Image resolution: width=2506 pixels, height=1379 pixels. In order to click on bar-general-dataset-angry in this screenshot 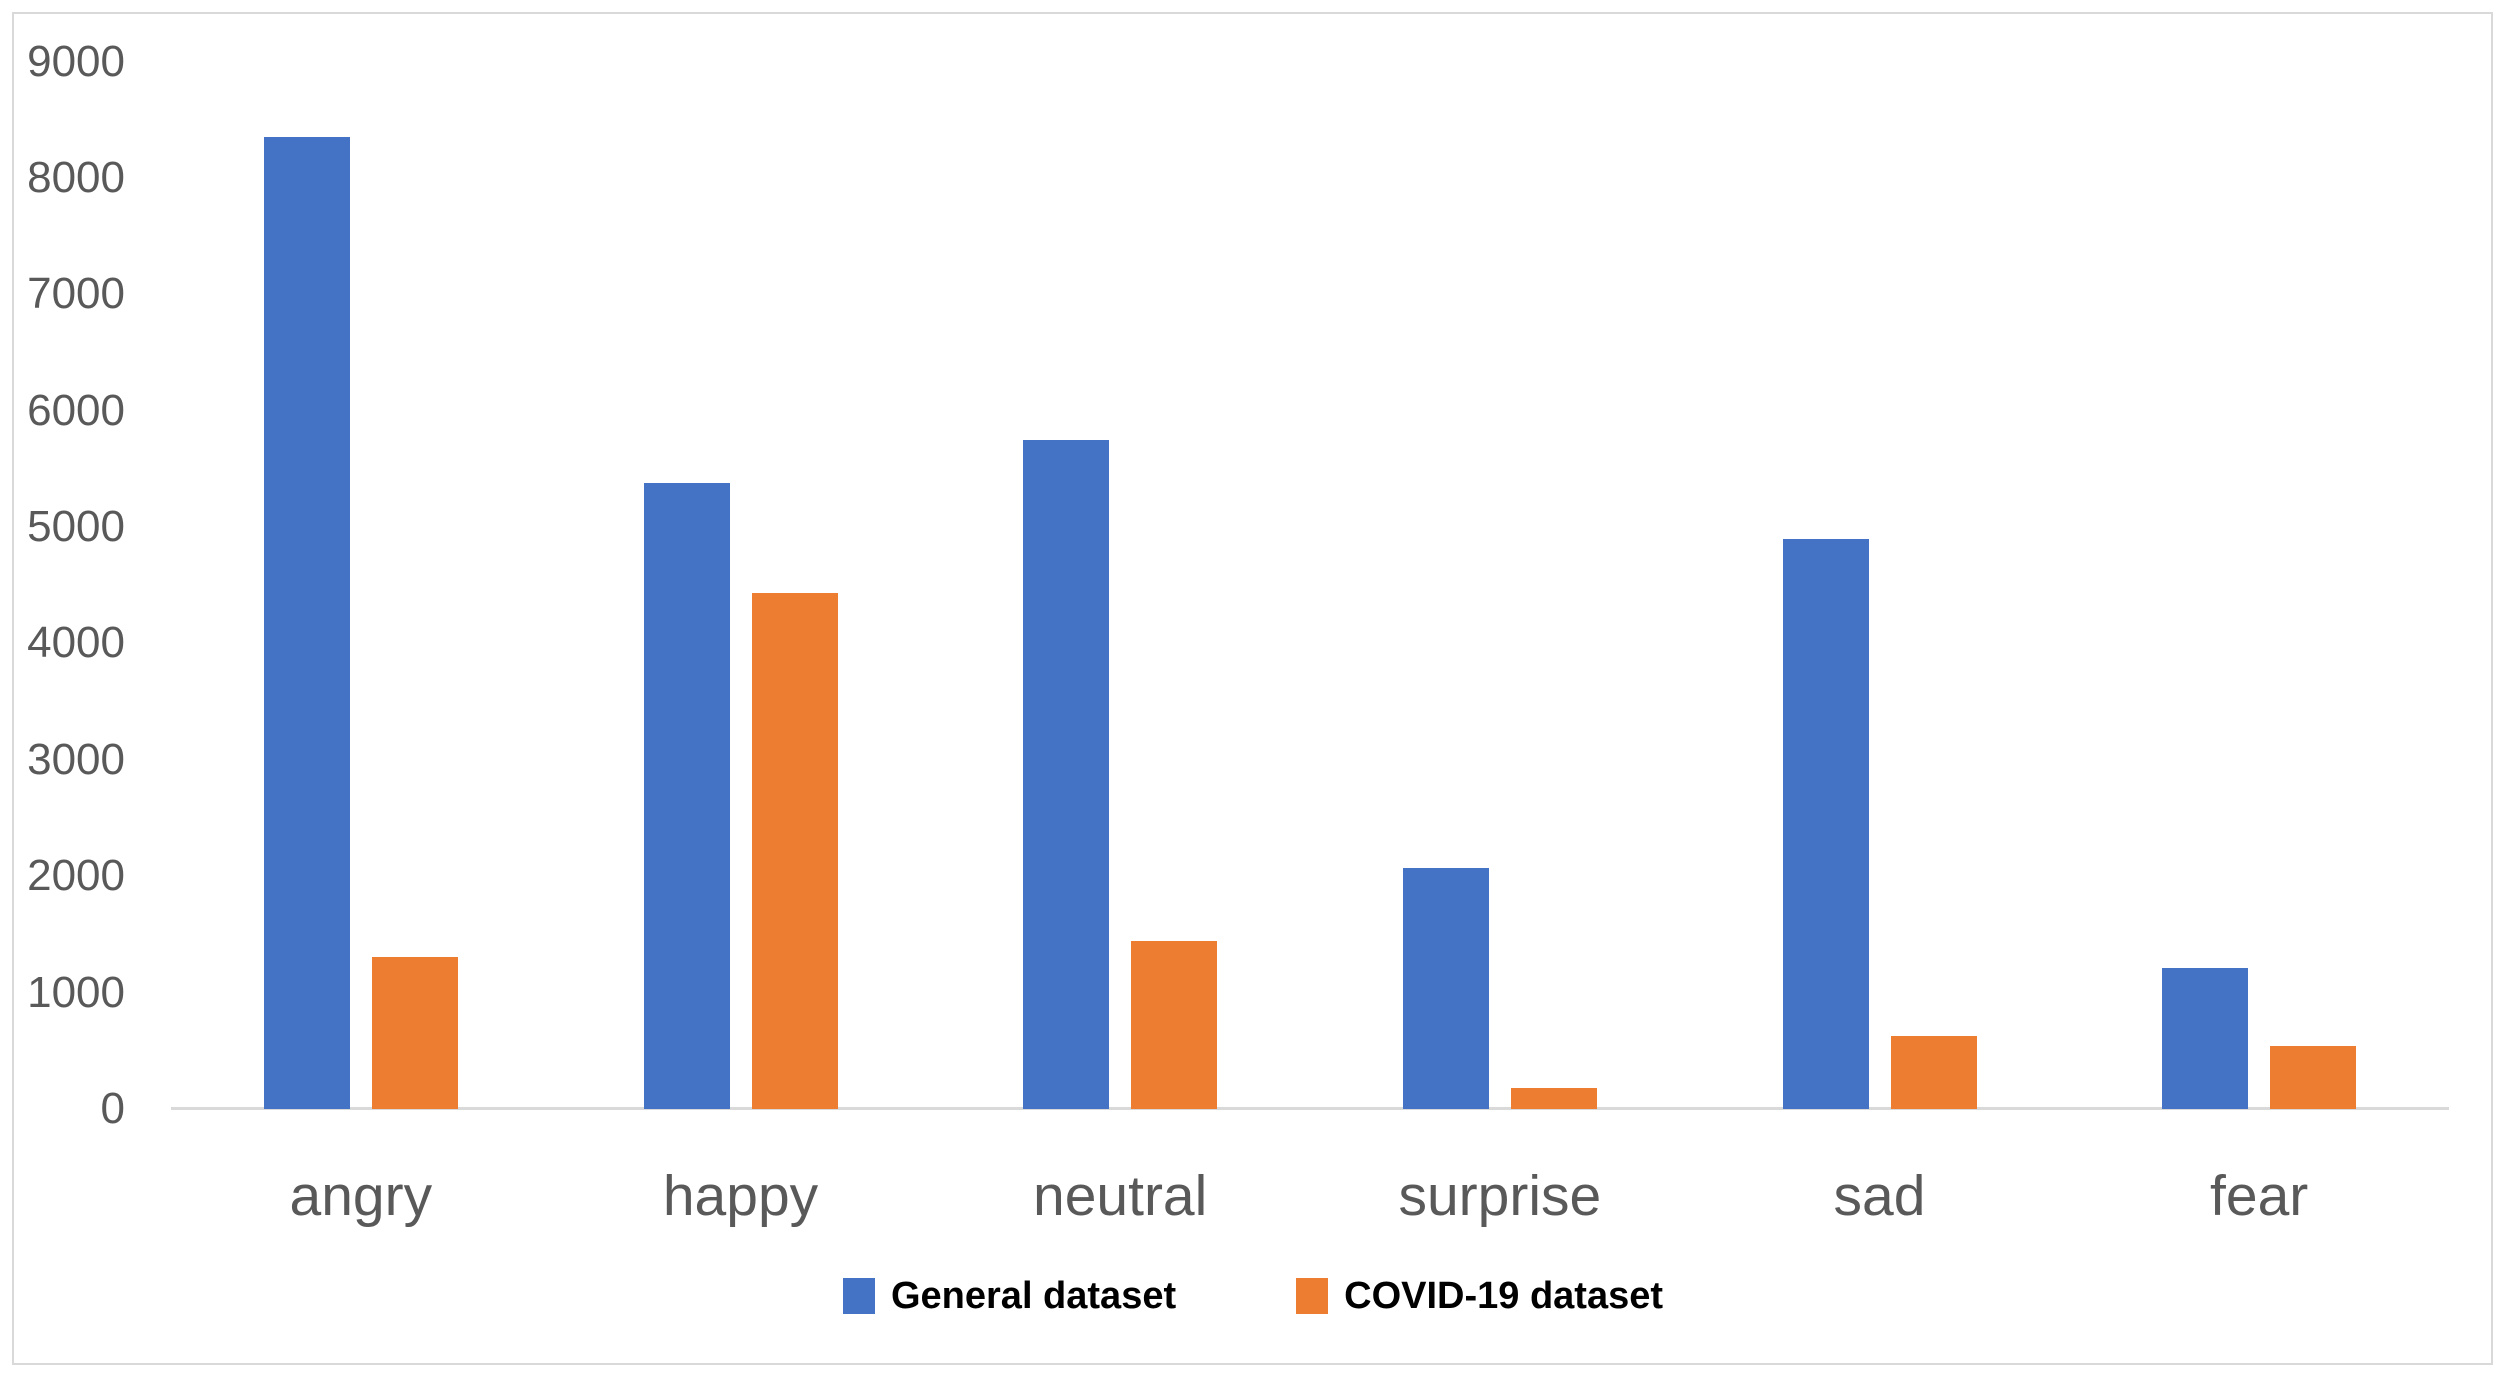, I will do `click(306, 623)`.